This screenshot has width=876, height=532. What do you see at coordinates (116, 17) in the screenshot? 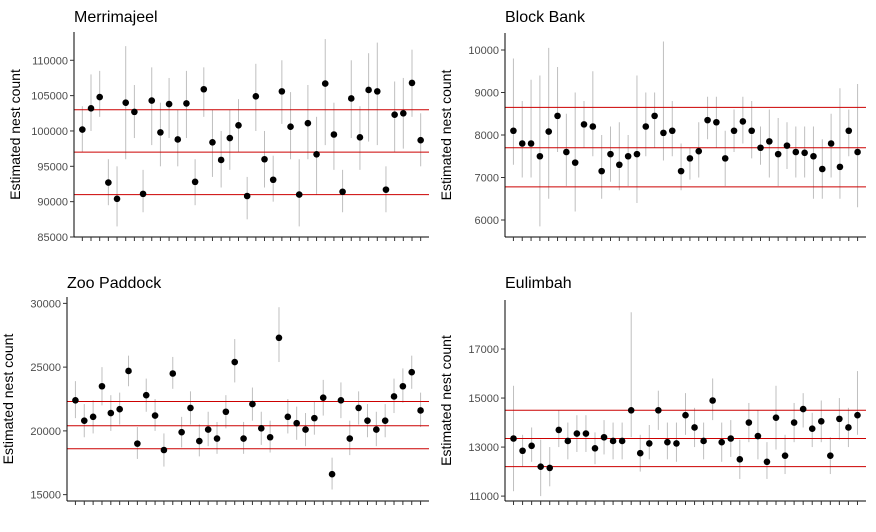
I see `panel-title: Merrimajeel` at bounding box center [116, 17].